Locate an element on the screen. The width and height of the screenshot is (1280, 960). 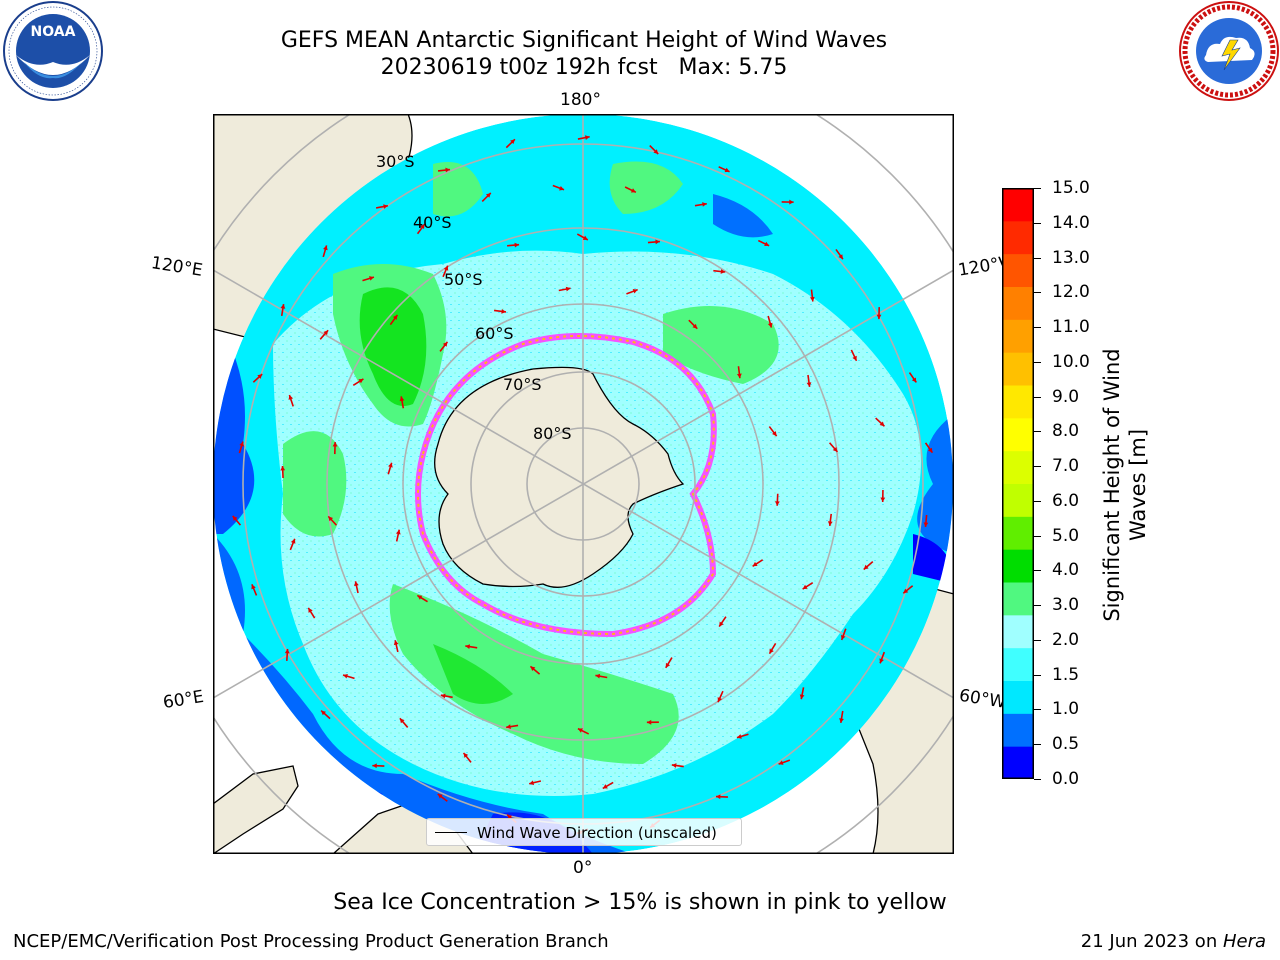
colorbar-tick-label: 13.0 is located at coordinates (1071, 257).